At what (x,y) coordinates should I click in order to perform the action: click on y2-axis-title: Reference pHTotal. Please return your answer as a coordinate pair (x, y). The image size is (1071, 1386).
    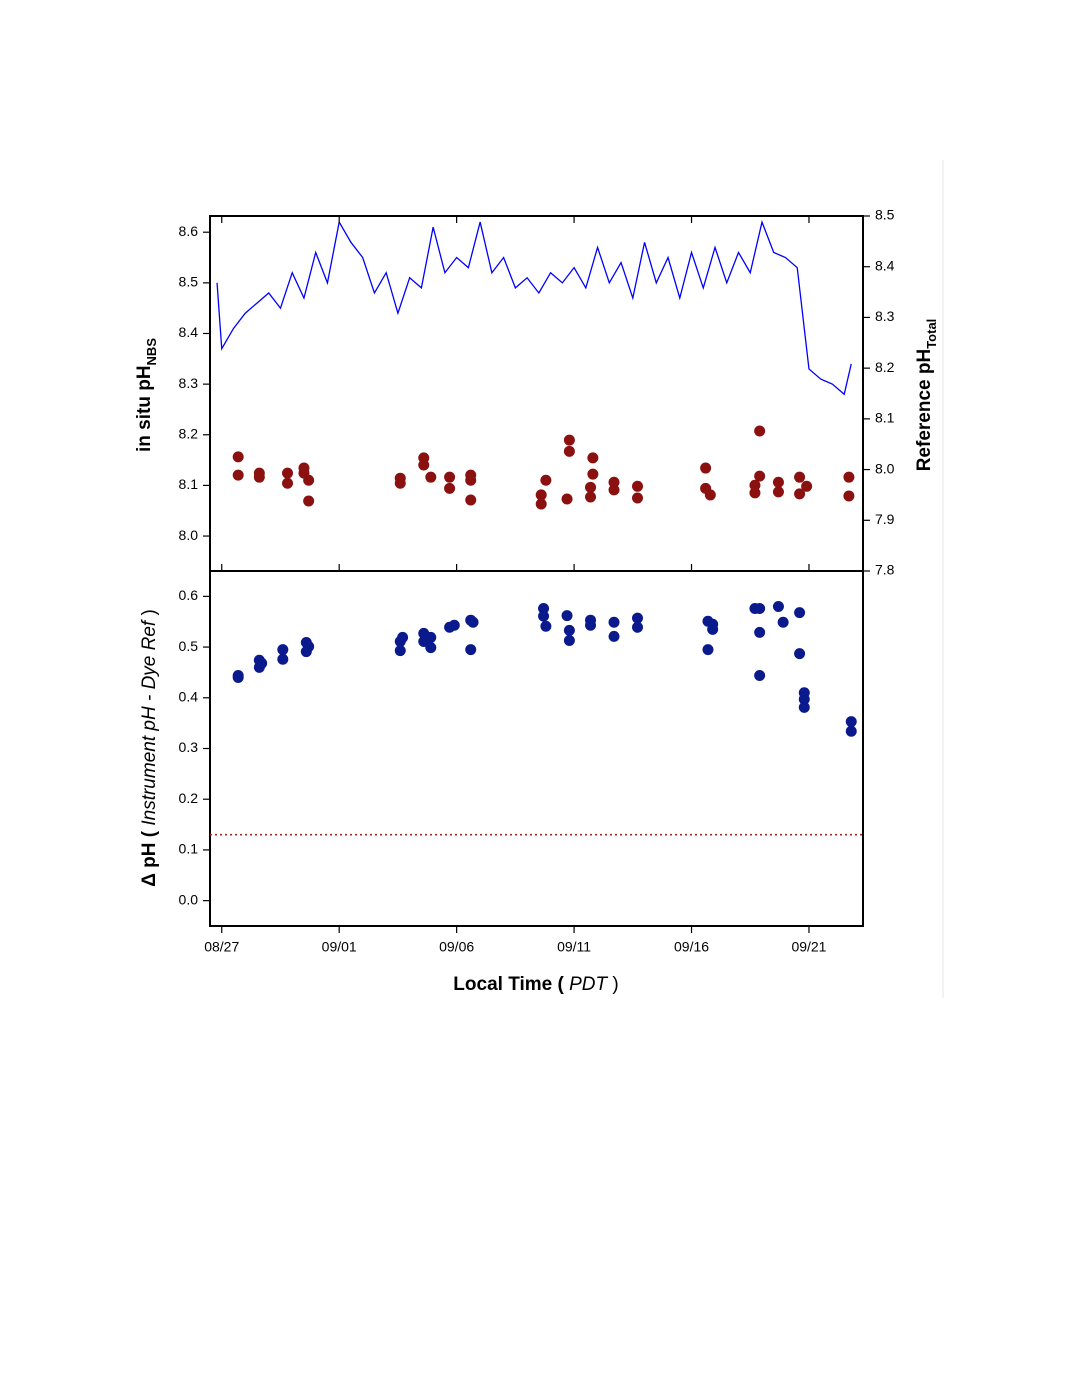
    Looking at the image, I should click on (926, 395).